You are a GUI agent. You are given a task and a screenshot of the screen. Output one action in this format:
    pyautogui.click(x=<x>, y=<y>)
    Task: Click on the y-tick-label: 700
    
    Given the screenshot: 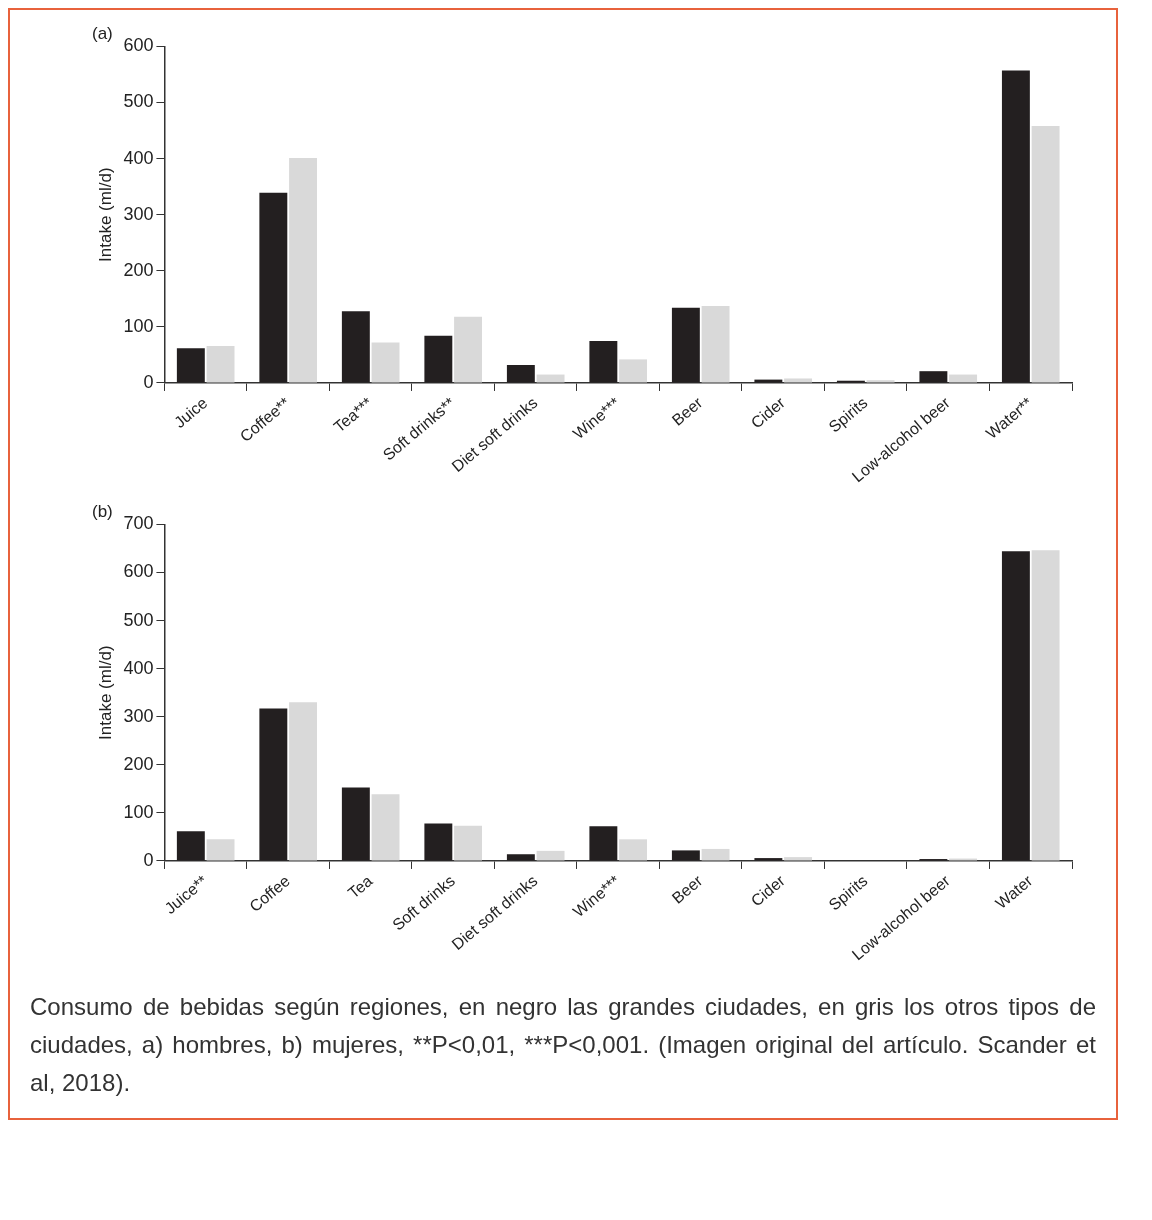 What is the action you would take?
    pyautogui.click(x=138, y=523)
    